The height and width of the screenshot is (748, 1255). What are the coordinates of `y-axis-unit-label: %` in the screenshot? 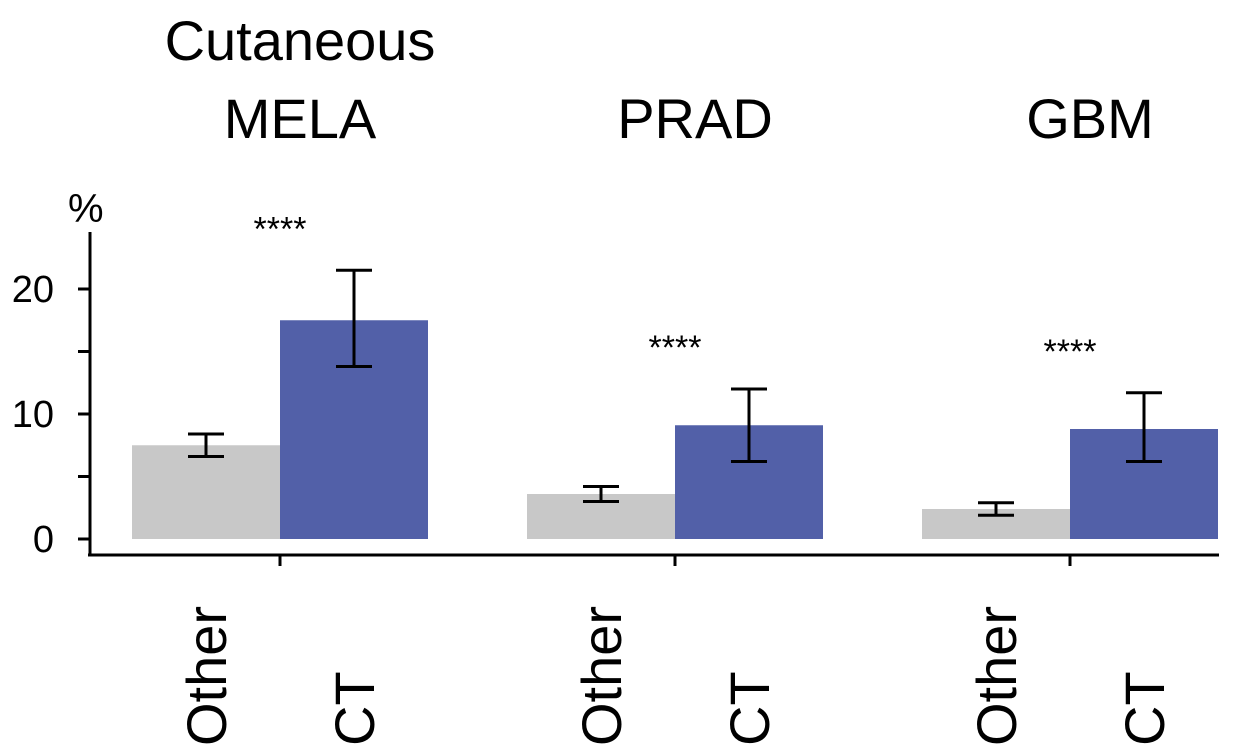 It's located at (86, 209).